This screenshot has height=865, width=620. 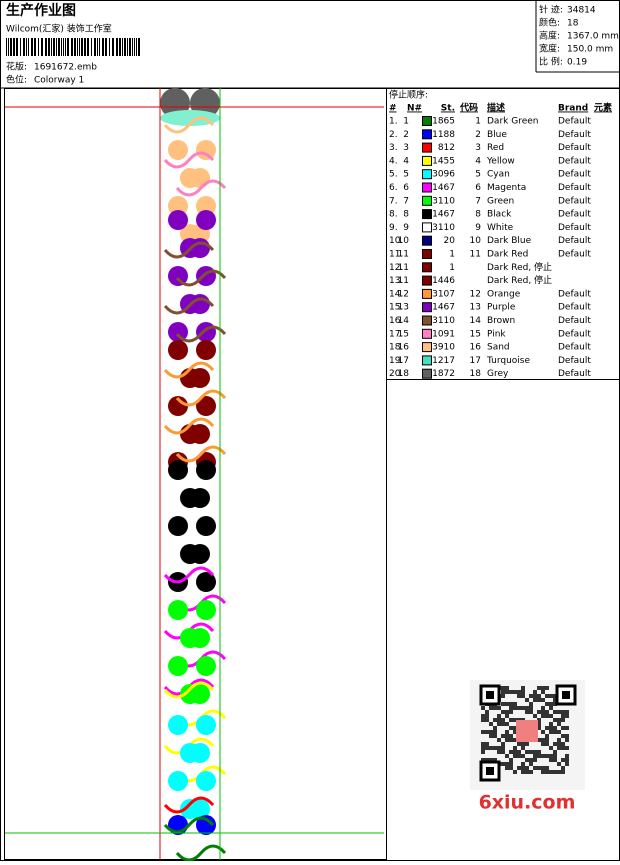 What do you see at coordinates (448, 109) in the screenshot?
I see `column-header: St.` at bounding box center [448, 109].